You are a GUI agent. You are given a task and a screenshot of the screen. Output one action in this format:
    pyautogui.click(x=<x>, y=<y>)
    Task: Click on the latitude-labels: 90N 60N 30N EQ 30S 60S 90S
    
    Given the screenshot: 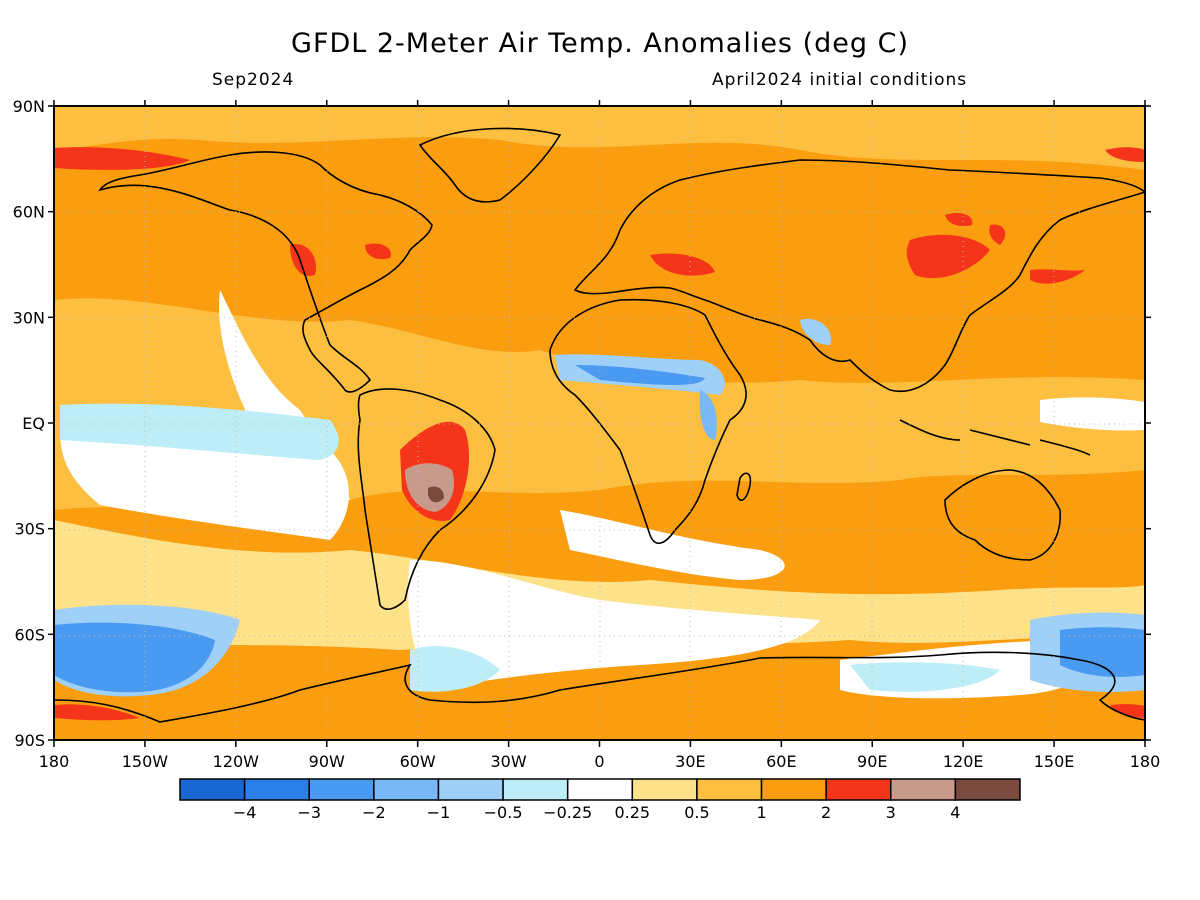 What is the action you would take?
    pyautogui.click(x=29, y=423)
    